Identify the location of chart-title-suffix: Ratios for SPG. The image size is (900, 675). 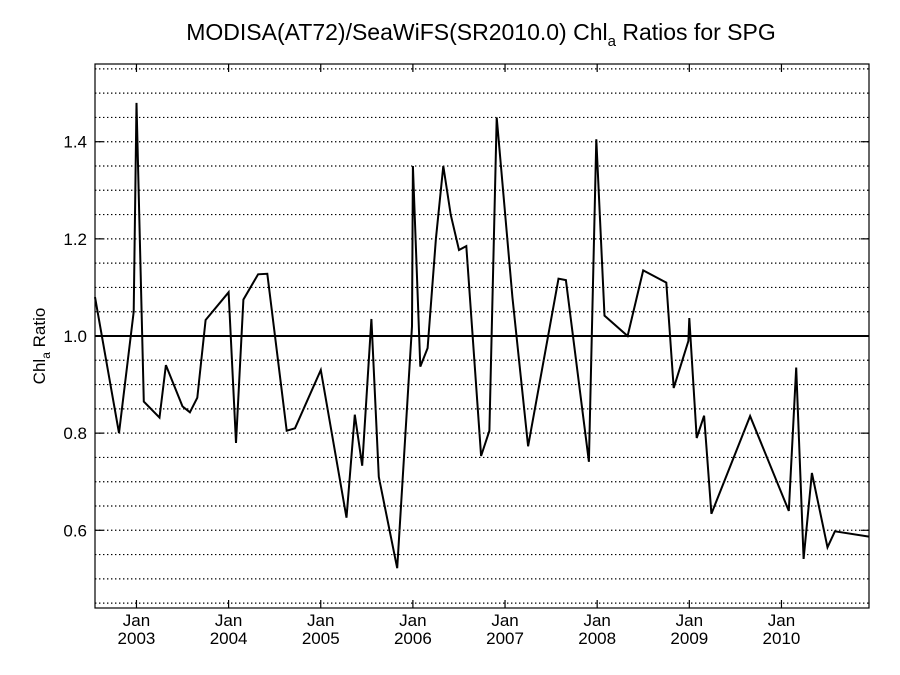
(696, 32).